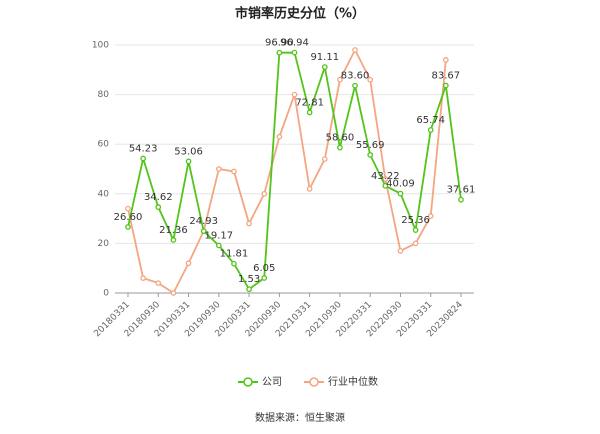 This screenshot has height=434, width=600. What do you see at coordinates (173, 230) in the screenshot?
I see `data-label: 21.36` at bounding box center [173, 230].